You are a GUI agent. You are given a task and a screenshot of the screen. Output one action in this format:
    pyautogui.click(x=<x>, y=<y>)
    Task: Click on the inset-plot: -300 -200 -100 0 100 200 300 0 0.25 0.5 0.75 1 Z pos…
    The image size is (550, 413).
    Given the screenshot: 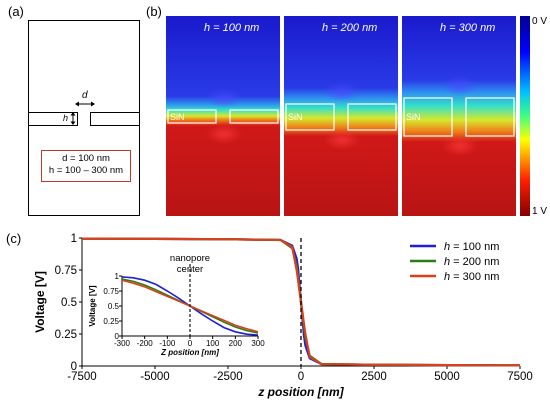 What is the action you would take?
    pyautogui.click(x=176, y=305)
    